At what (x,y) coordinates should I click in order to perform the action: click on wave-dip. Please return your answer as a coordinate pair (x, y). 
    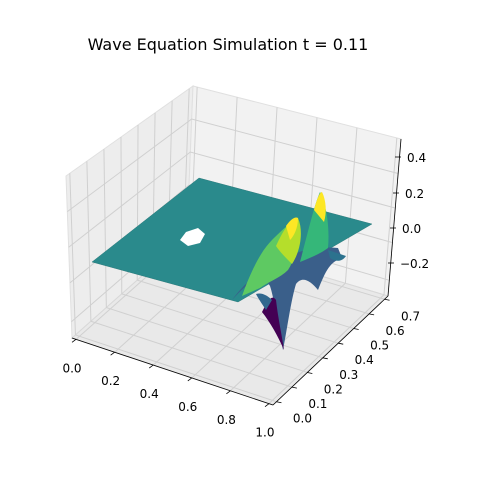
    Looking at the image, I should click on (273, 323).